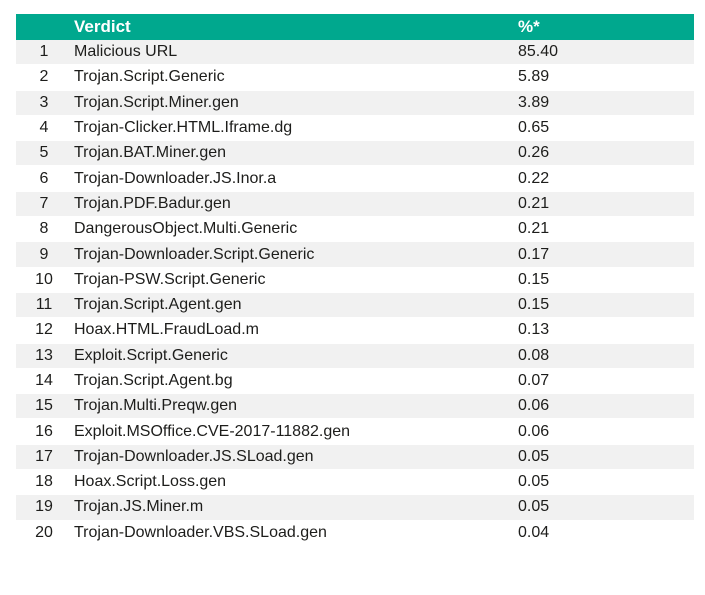  Describe the element at coordinates (355, 457) in the screenshot. I see `table-row: 17 Trojan-Downloader.JS.SLoad.gen 0.05` at that location.